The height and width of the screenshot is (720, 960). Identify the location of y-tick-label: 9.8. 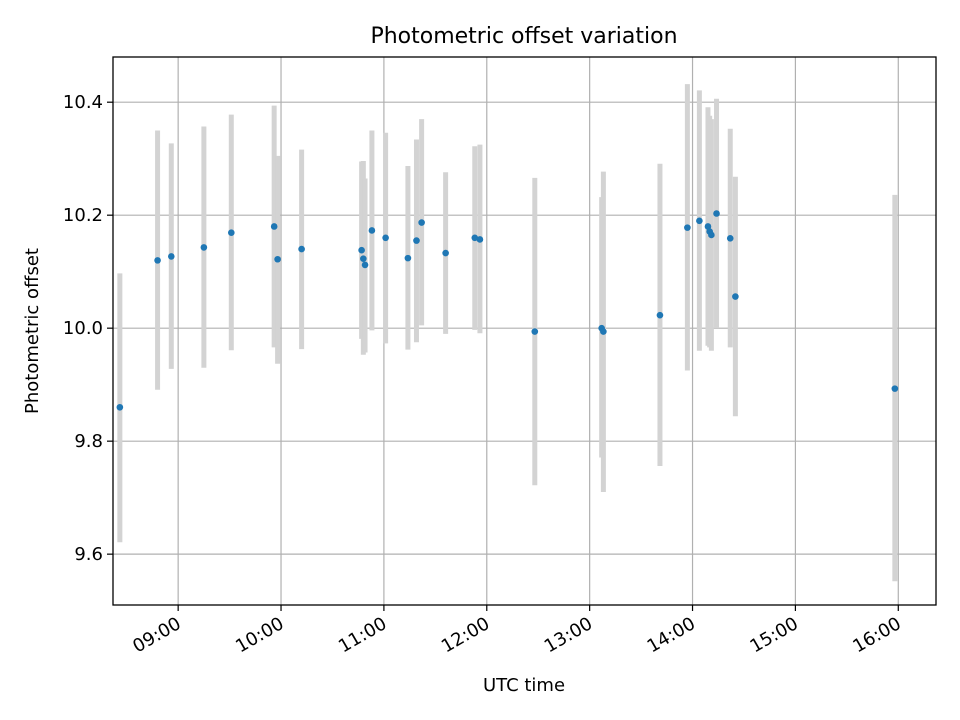
(88, 441).